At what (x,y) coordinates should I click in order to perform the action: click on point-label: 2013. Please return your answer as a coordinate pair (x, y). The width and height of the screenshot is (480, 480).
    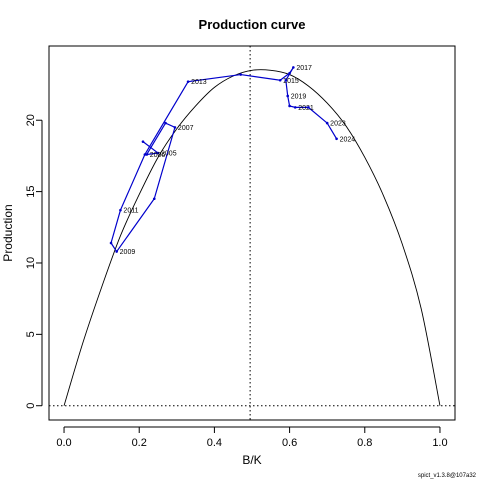
    Looking at the image, I should click on (199, 82).